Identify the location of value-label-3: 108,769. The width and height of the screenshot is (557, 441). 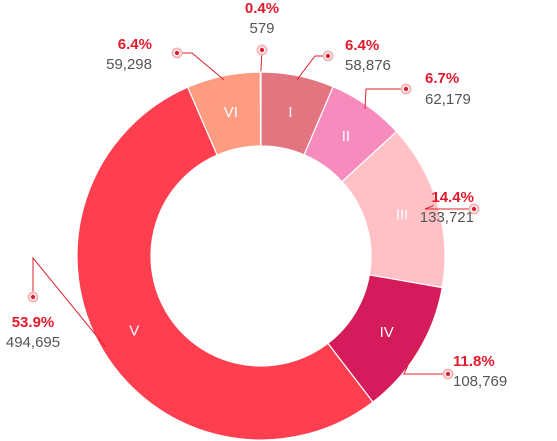
(480, 381).